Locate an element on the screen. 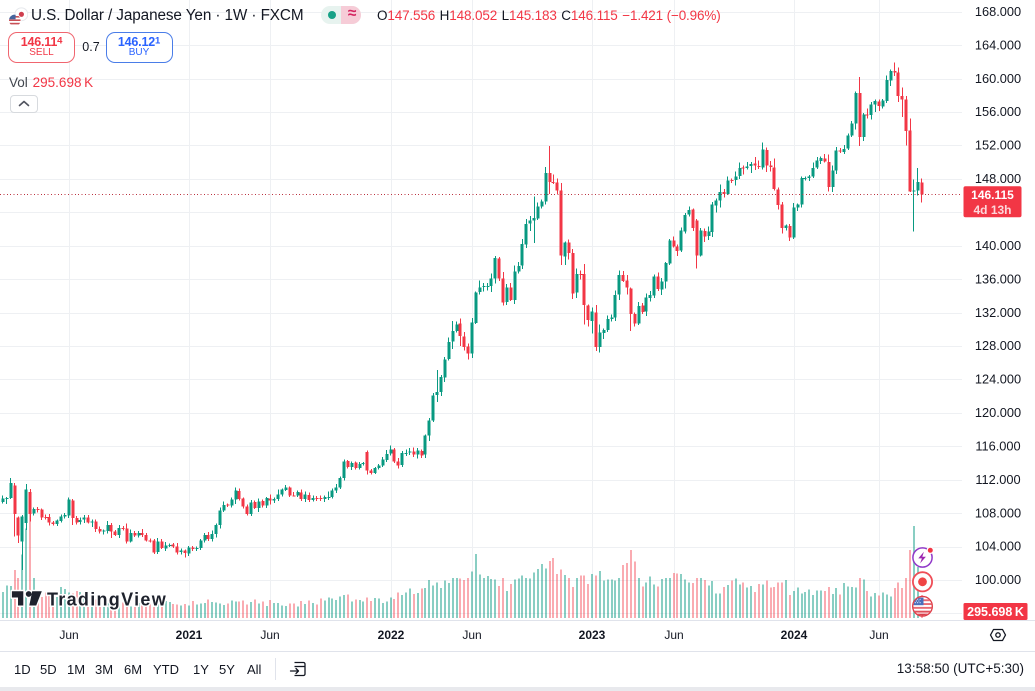 The image size is (1035, 691). svg-text: 152.000 is located at coordinates (998, 145).